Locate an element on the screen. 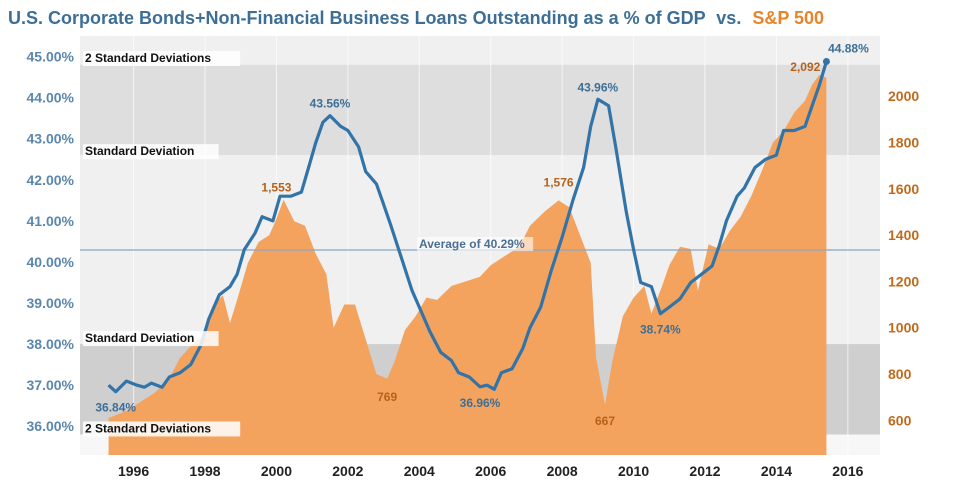  annotation-2: 36.96% is located at coordinates (480, 403).